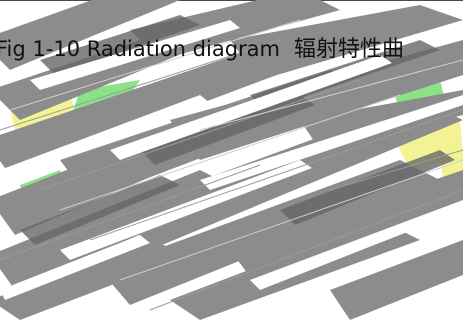  What do you see at coordinates (231, 0) in the screenshot?
I see `top-border-rule` at bounding box center [231, 0].